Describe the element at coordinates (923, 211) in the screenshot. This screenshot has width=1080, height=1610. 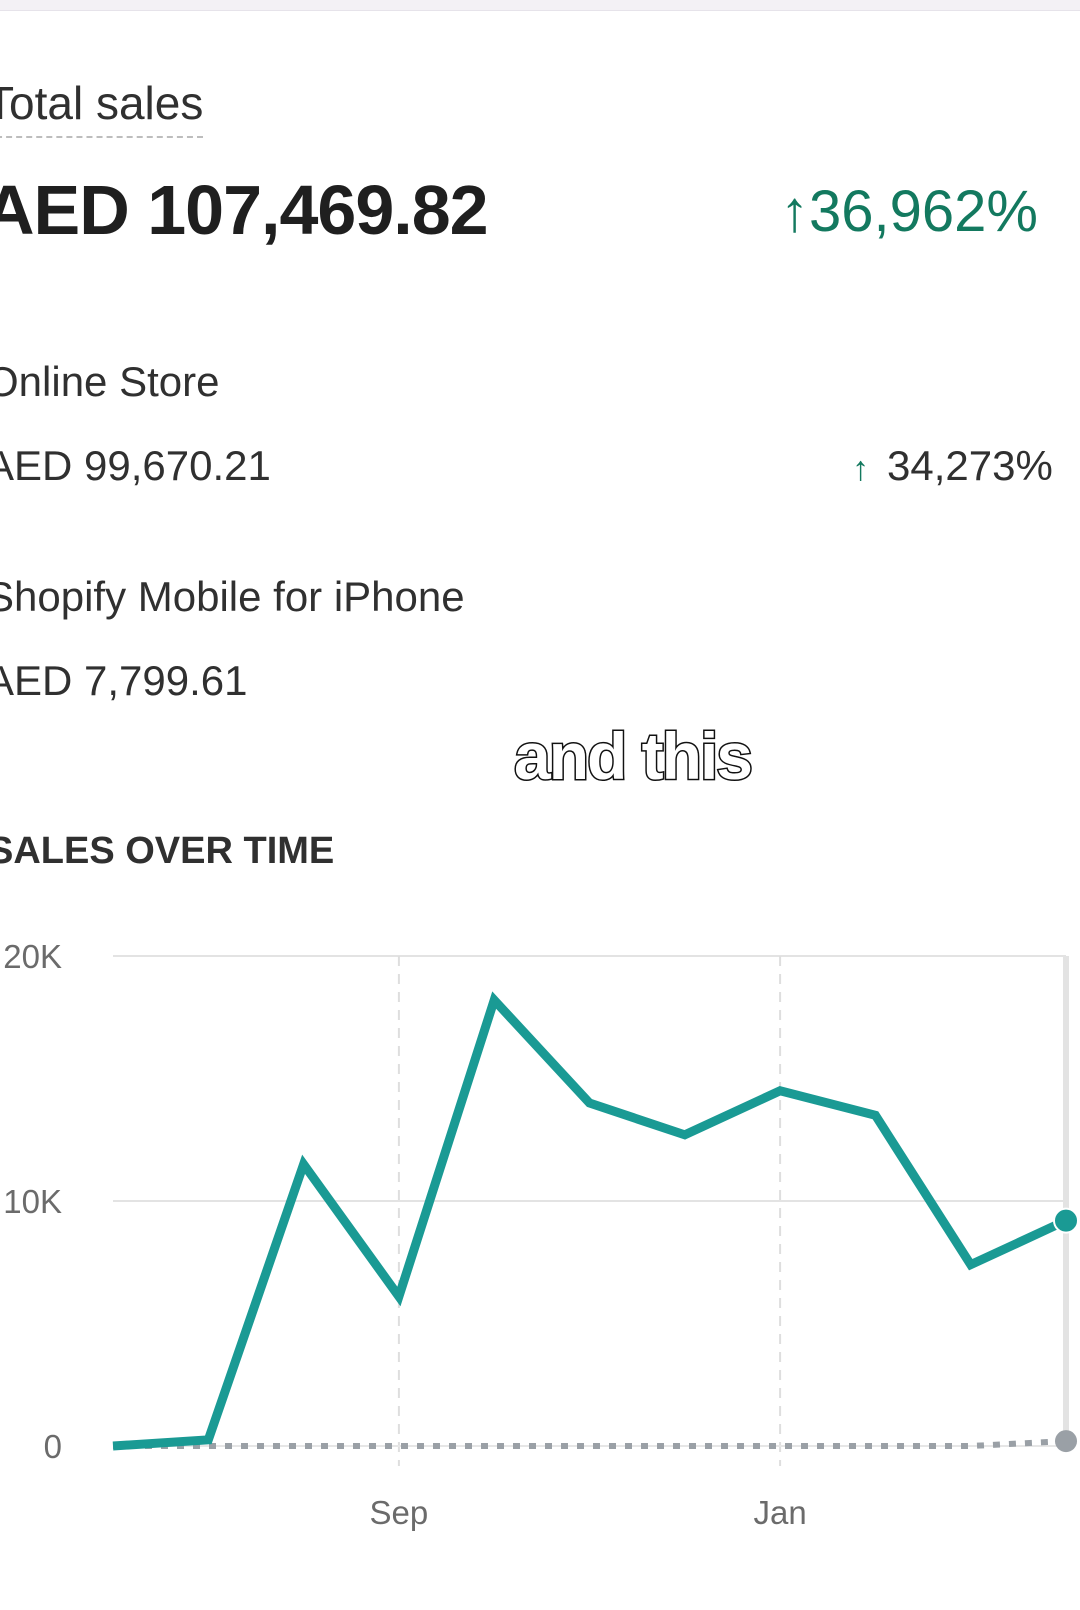
I see `change-value: 36,962%` at that location.